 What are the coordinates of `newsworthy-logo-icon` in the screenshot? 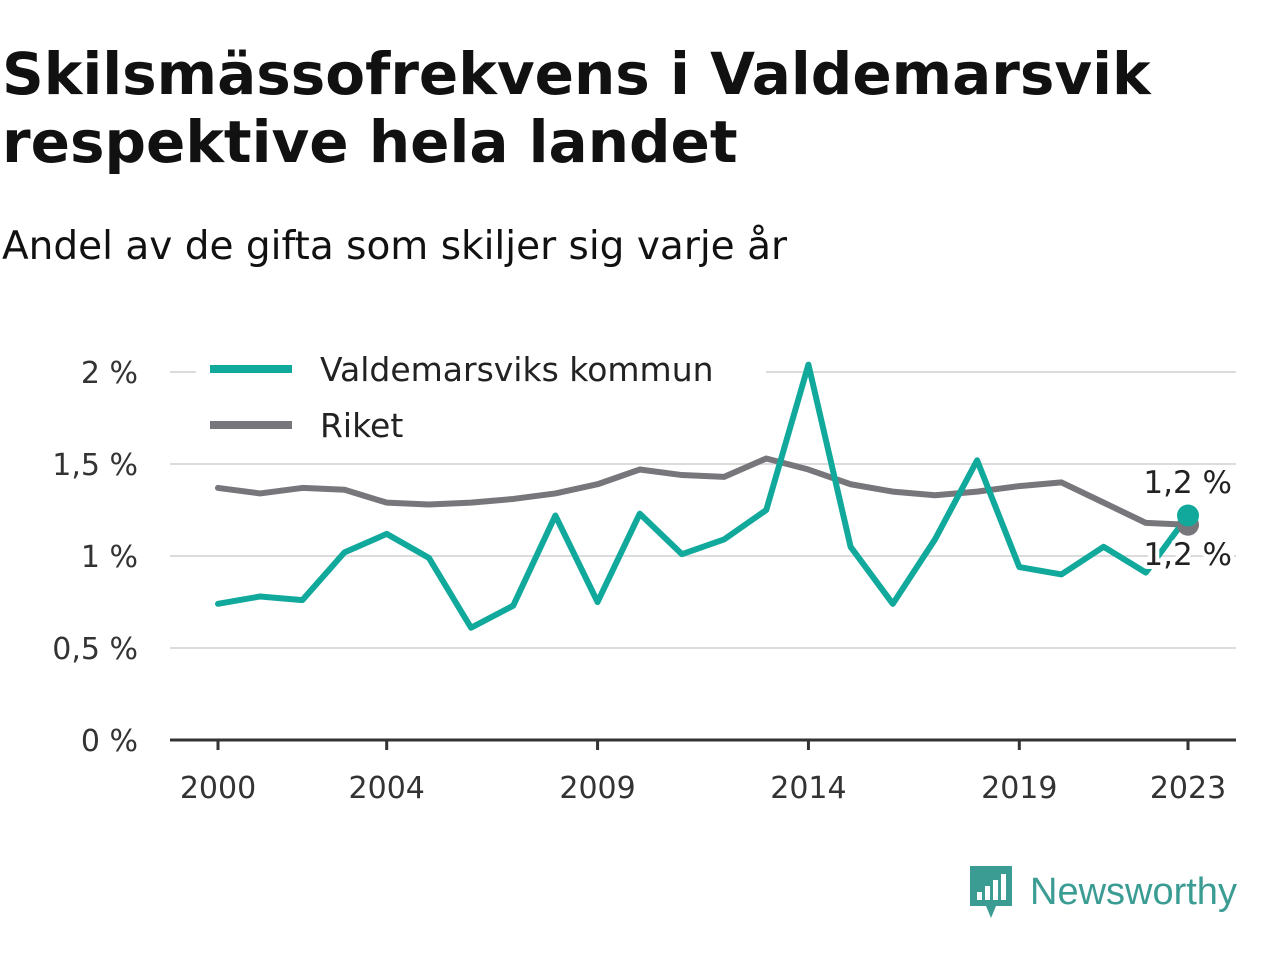 It's located at (991, 892).